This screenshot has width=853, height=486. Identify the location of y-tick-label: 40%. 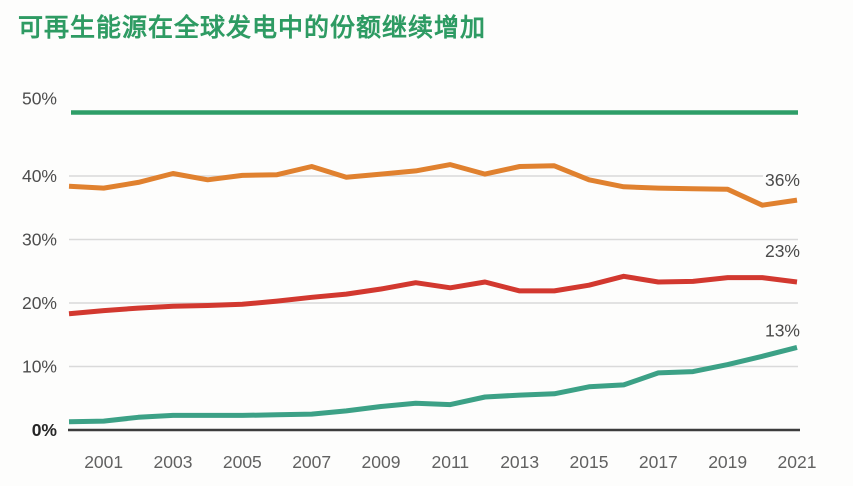
(39, 176).